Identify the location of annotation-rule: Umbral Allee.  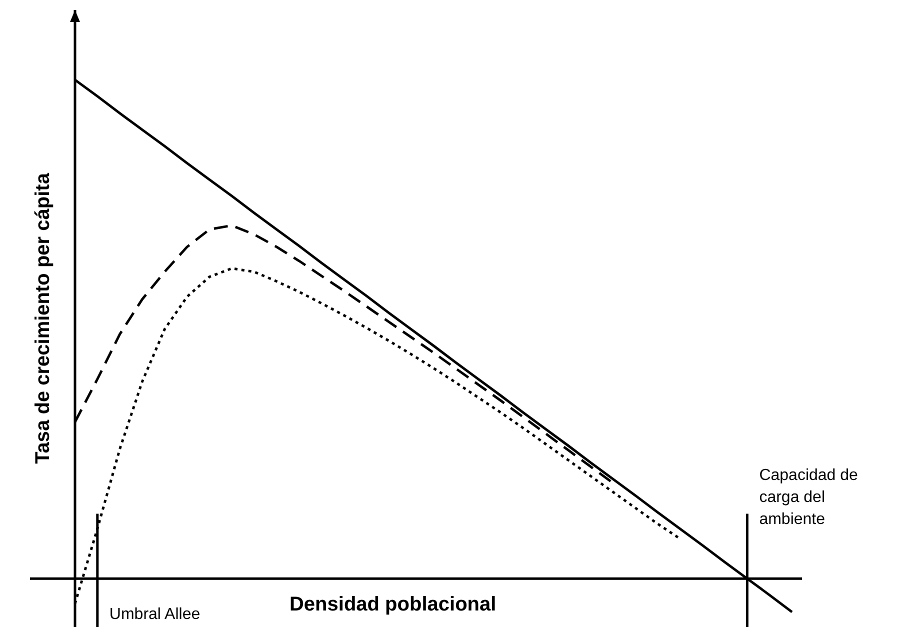
(148, 570).